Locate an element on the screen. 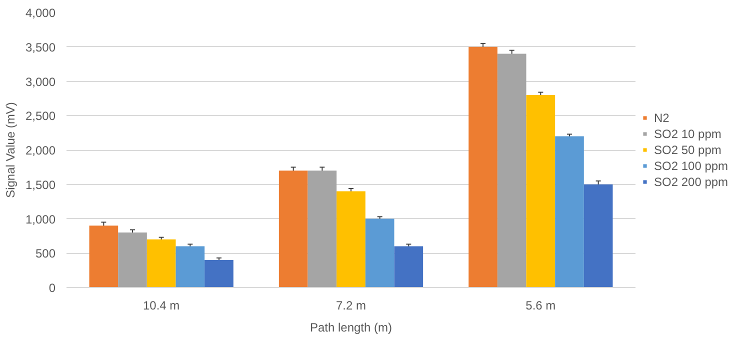 This screenshot has width=745, height=337. y-tick-label: 1,000 is located at coordinates (40, 219).